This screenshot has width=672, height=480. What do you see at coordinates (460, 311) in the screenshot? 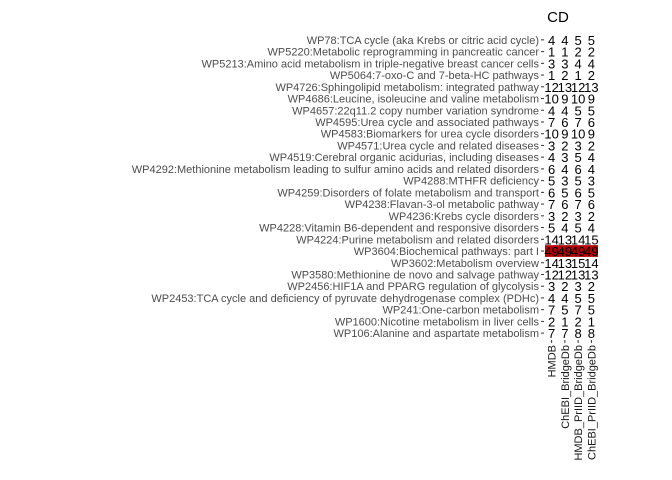
I see `row-label: WP241:One-carbon metabolism` at bounding box center [460, 311].